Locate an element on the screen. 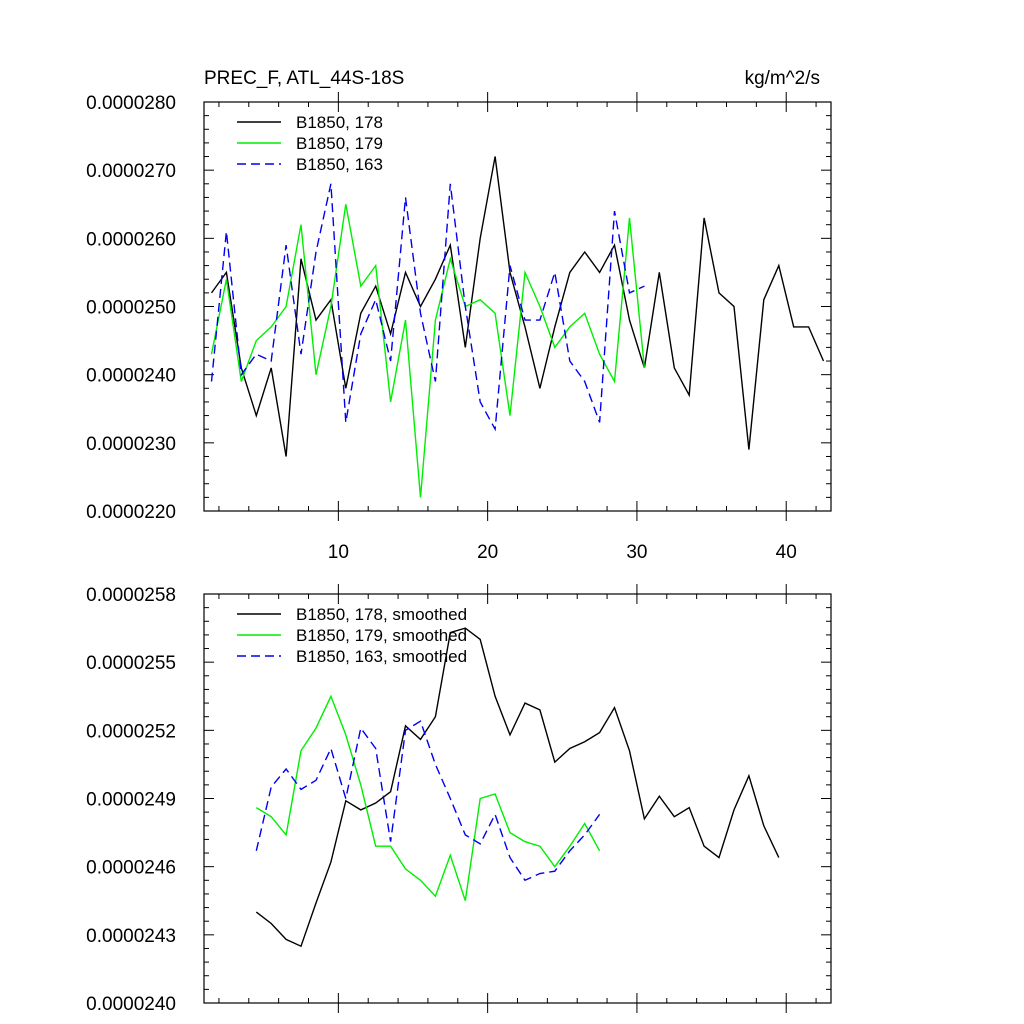 The width and height of the screenshot is (1024, 1024). y-tick-label: 0.0000255 is located at coordinates (131, 663).